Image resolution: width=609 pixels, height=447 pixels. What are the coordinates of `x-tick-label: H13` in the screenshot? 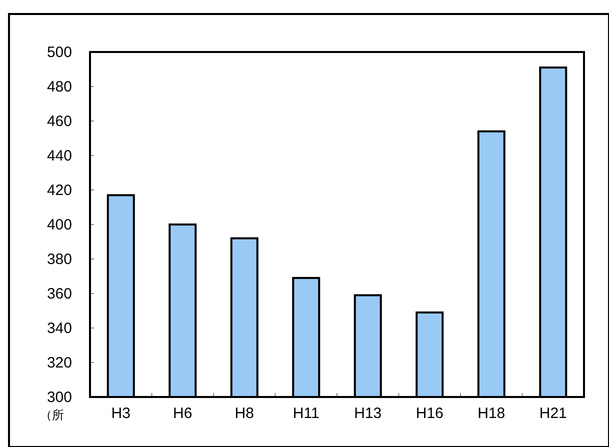 It's located at (368, 413).